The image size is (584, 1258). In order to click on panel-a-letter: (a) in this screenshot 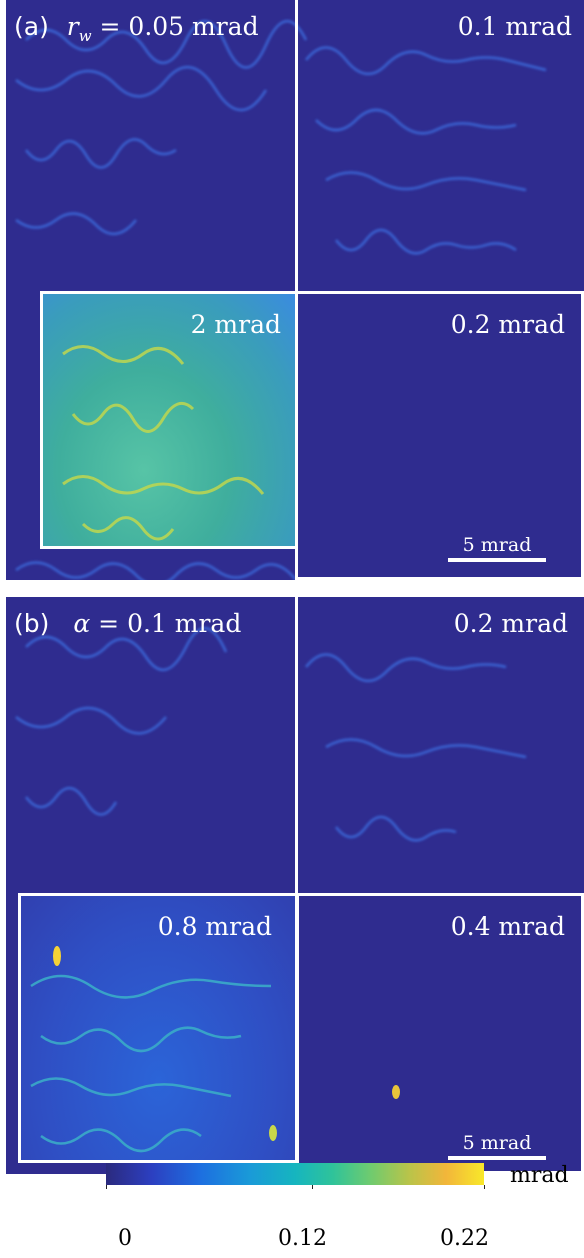, I will do `click(31, 26)`.